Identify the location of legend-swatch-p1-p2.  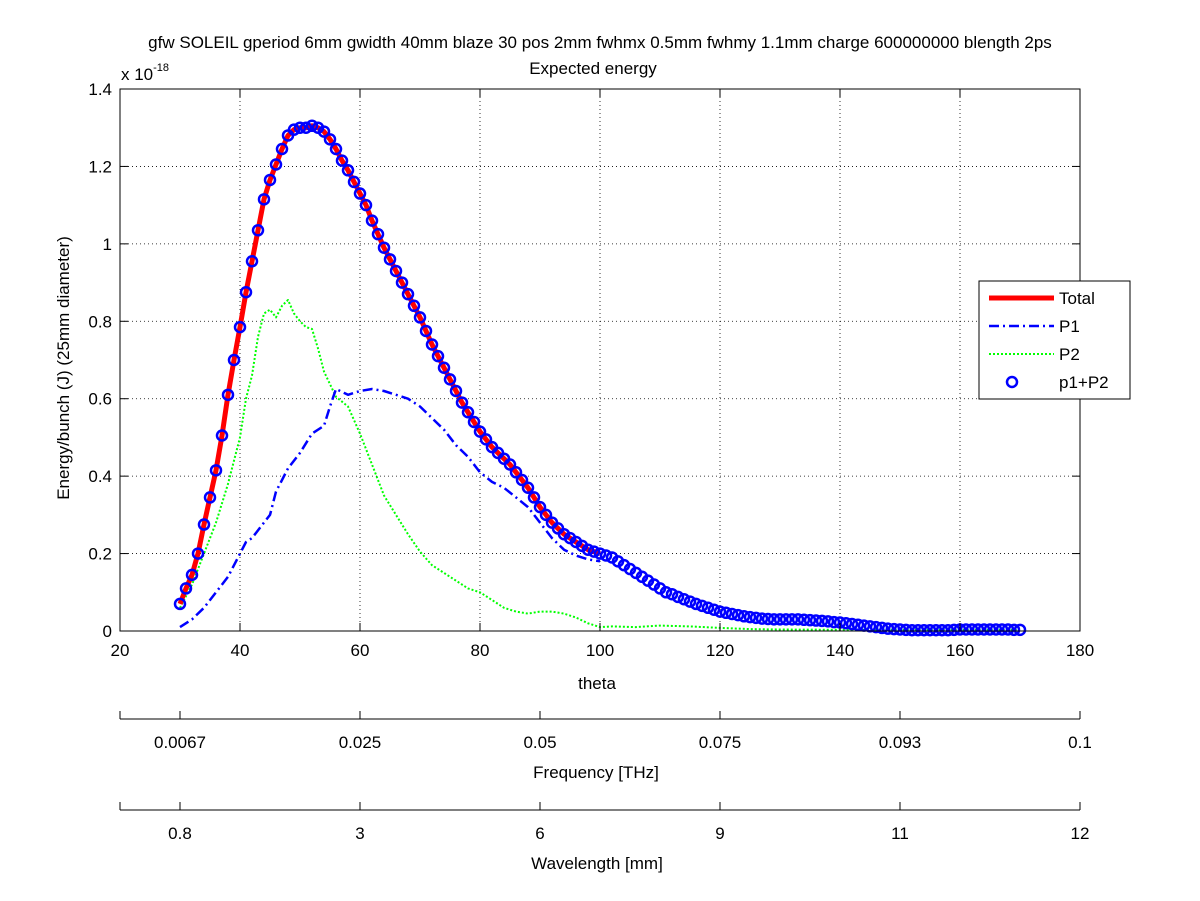
(1012, 382).